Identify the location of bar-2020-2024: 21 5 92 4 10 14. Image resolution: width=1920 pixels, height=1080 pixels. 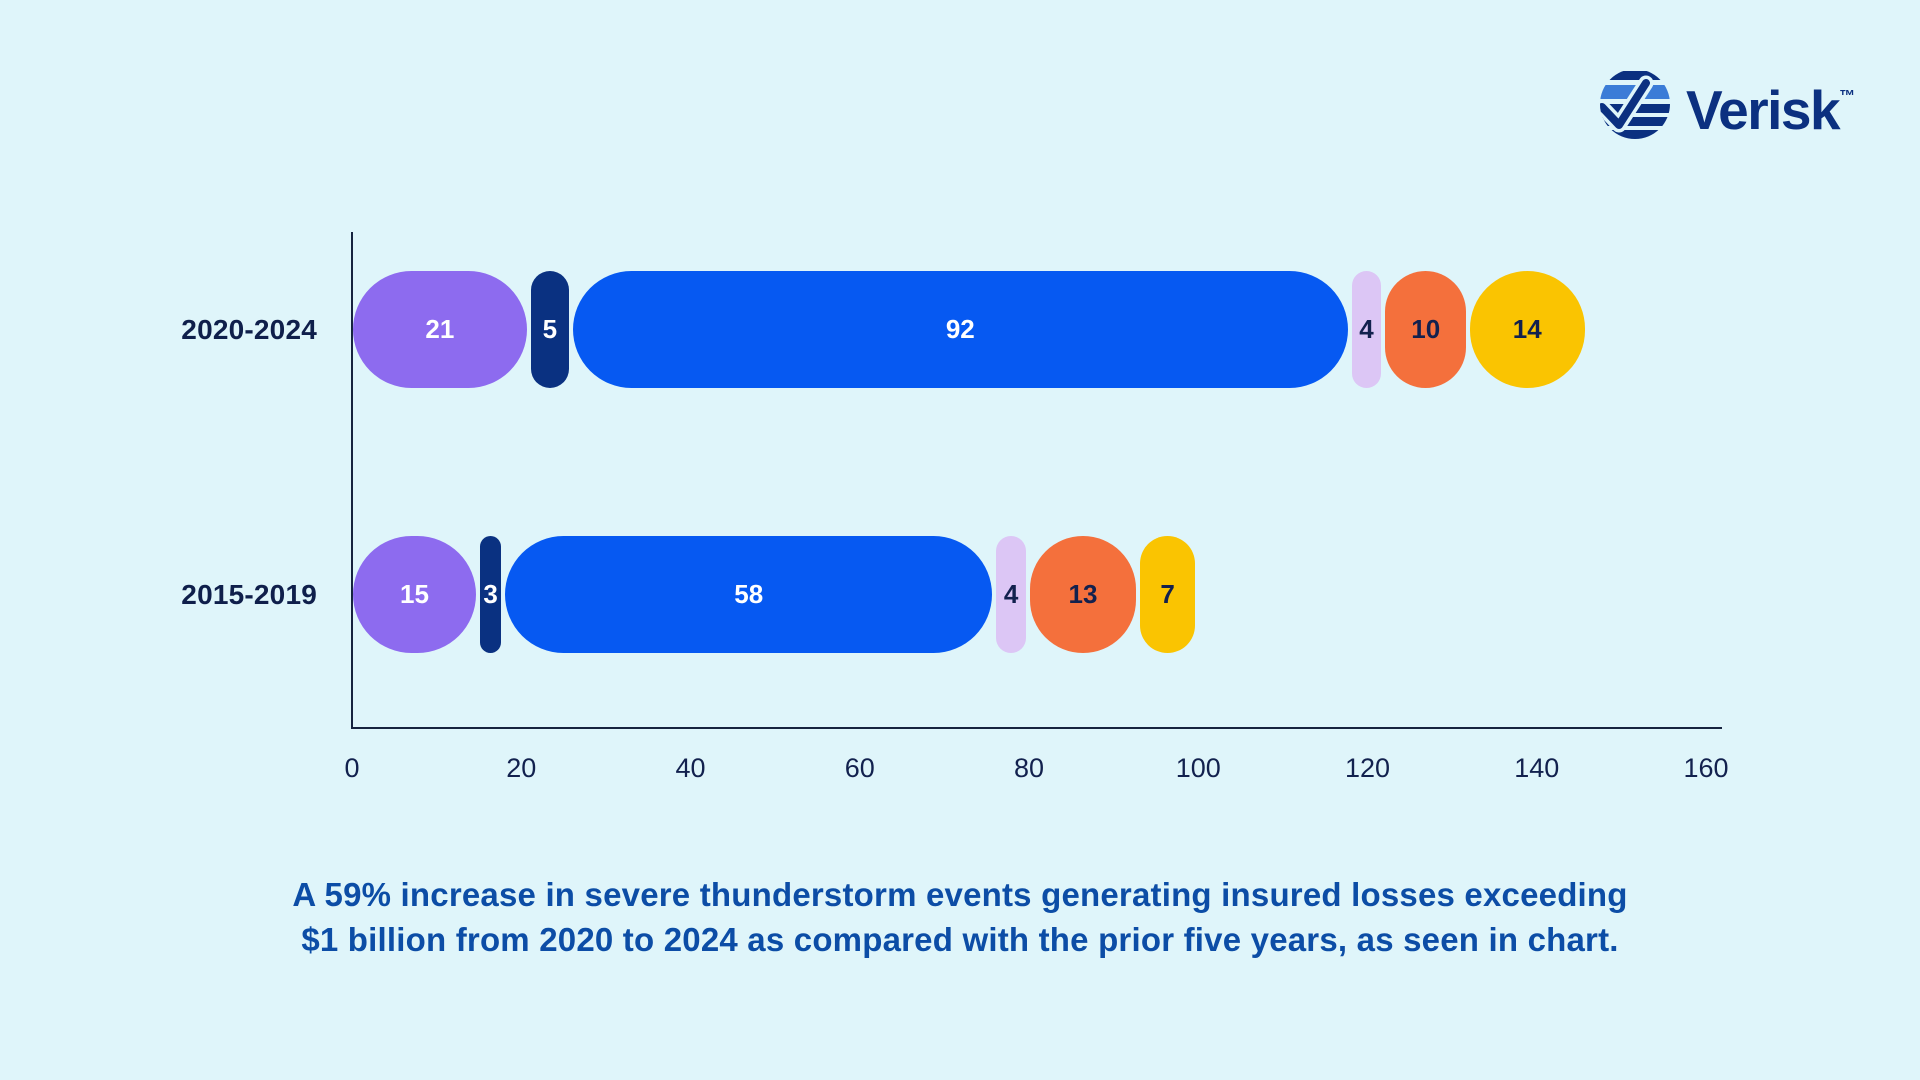
(969, 329).